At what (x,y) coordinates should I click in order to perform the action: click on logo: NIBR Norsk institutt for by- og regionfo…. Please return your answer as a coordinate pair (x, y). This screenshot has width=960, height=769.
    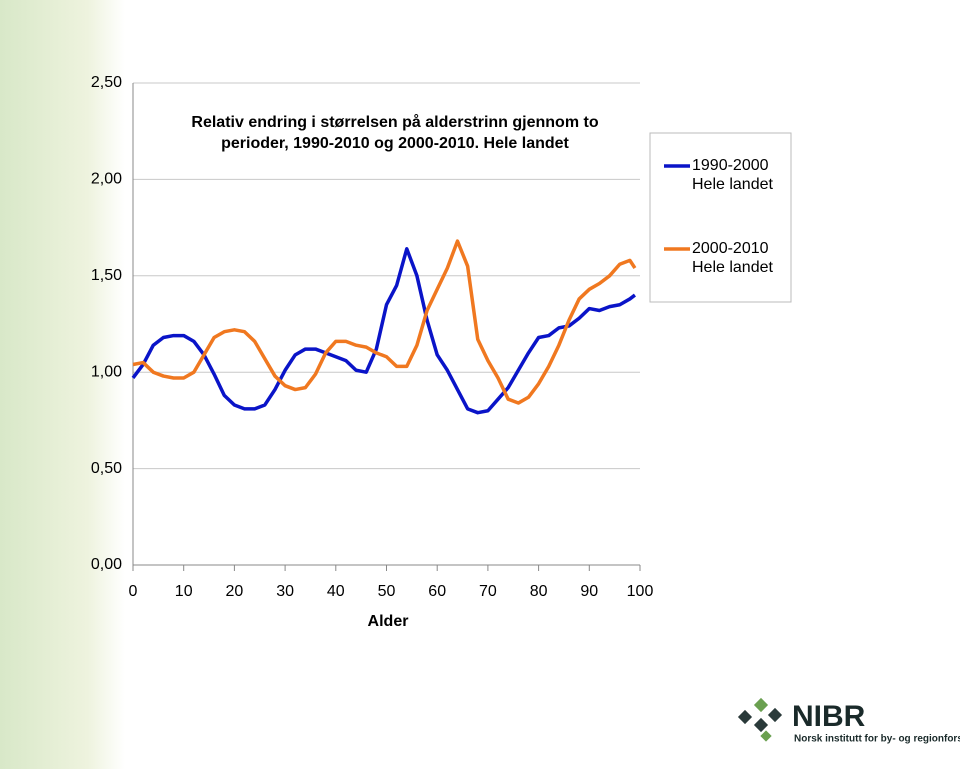
    Looking at the image, I should click on (848, 721).